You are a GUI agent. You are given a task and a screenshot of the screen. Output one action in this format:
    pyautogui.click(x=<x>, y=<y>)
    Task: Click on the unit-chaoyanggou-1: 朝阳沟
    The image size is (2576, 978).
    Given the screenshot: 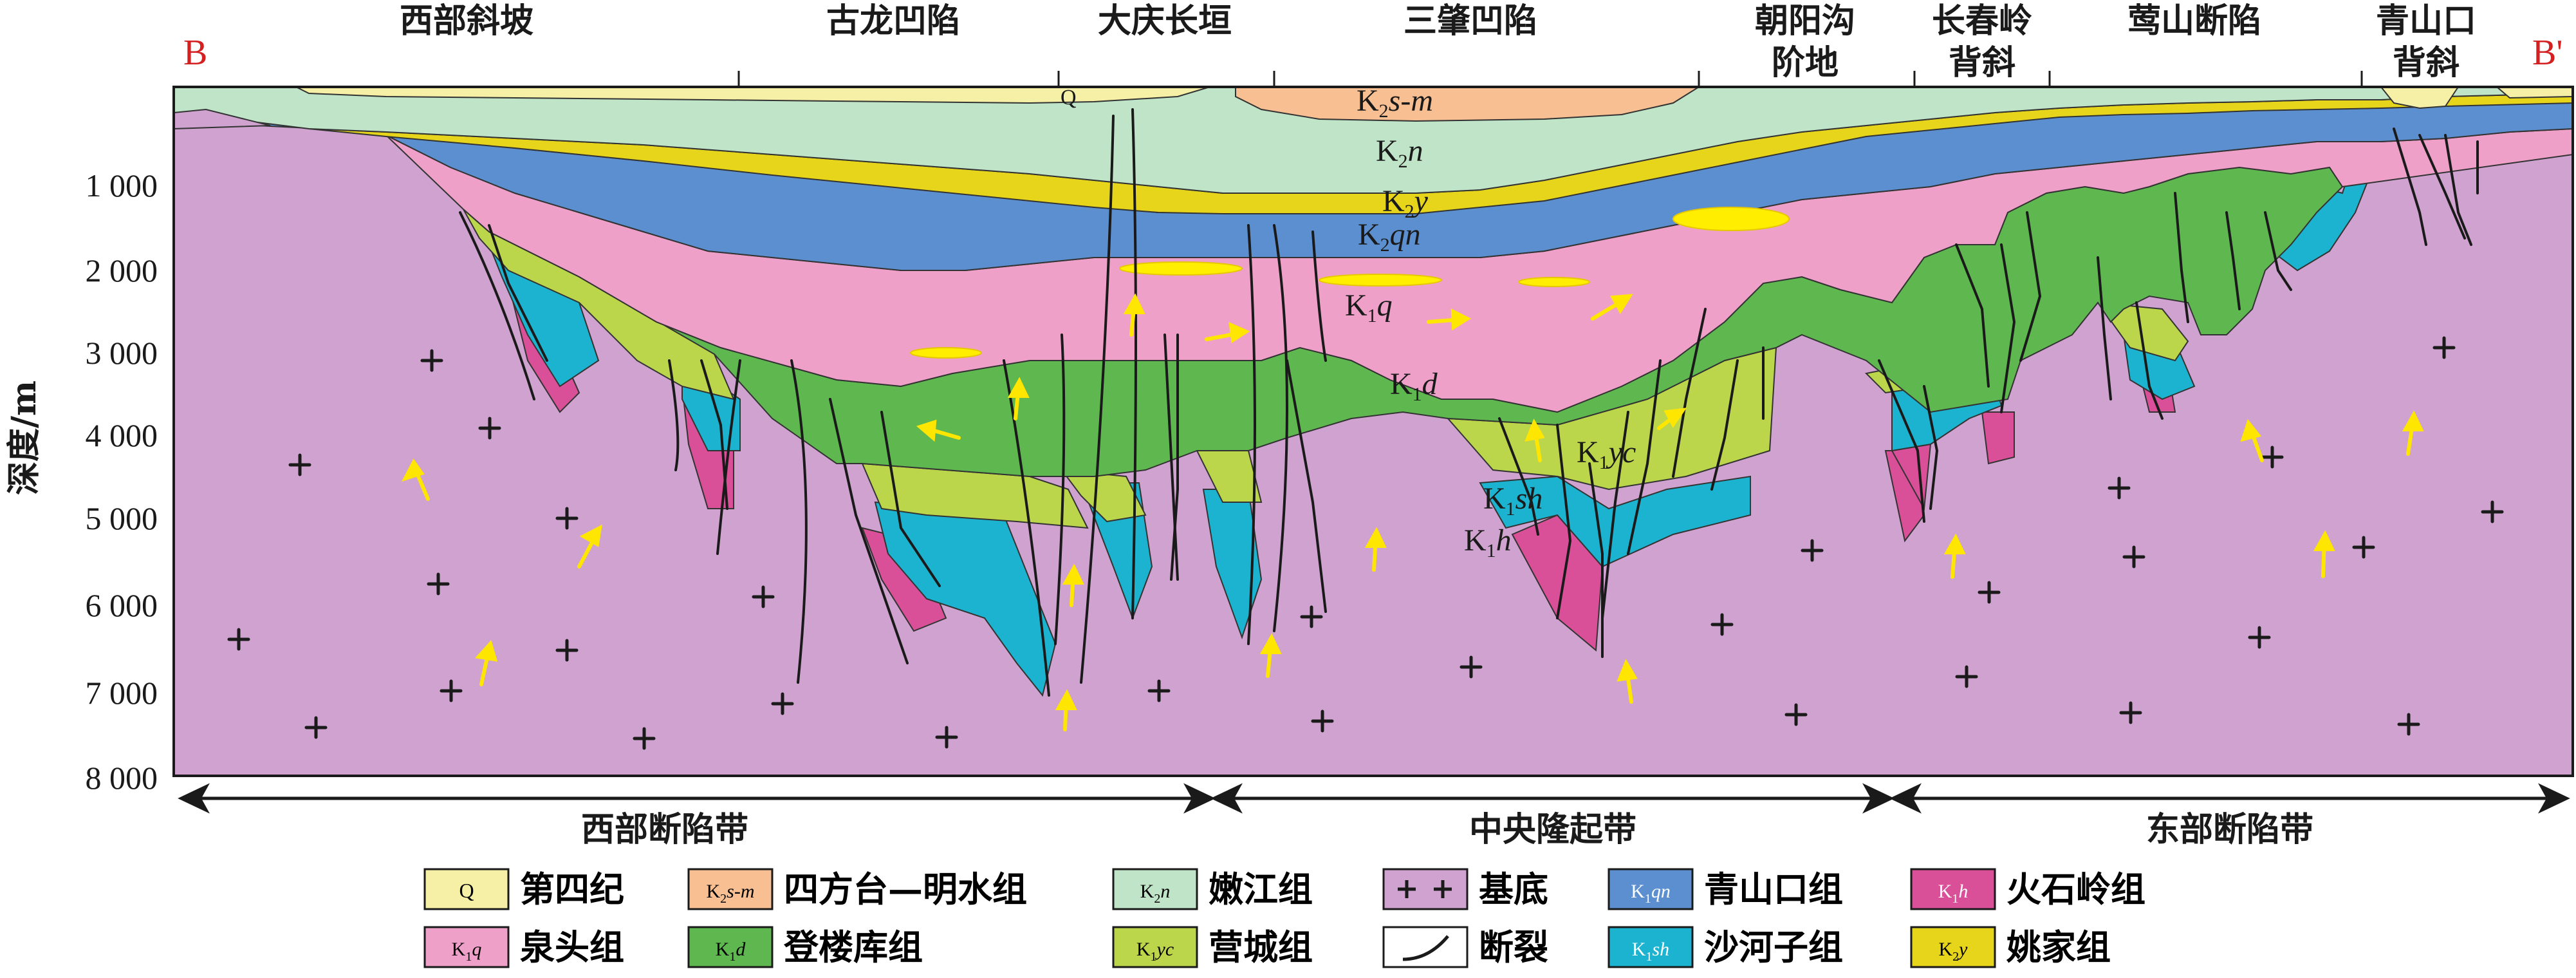 What is the action you would take?
    pyautogui.click(x=1805, y=21)
    